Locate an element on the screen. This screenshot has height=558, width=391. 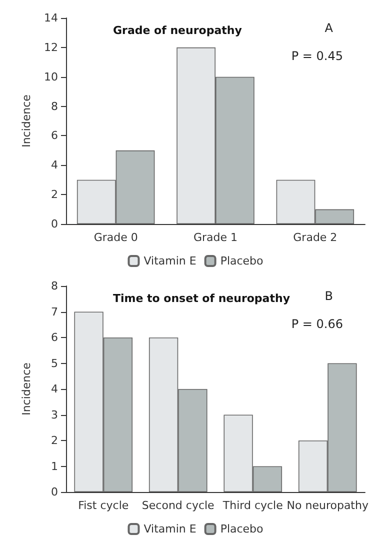
annotation: P = 0.45 is located at coordinates (317, 56).